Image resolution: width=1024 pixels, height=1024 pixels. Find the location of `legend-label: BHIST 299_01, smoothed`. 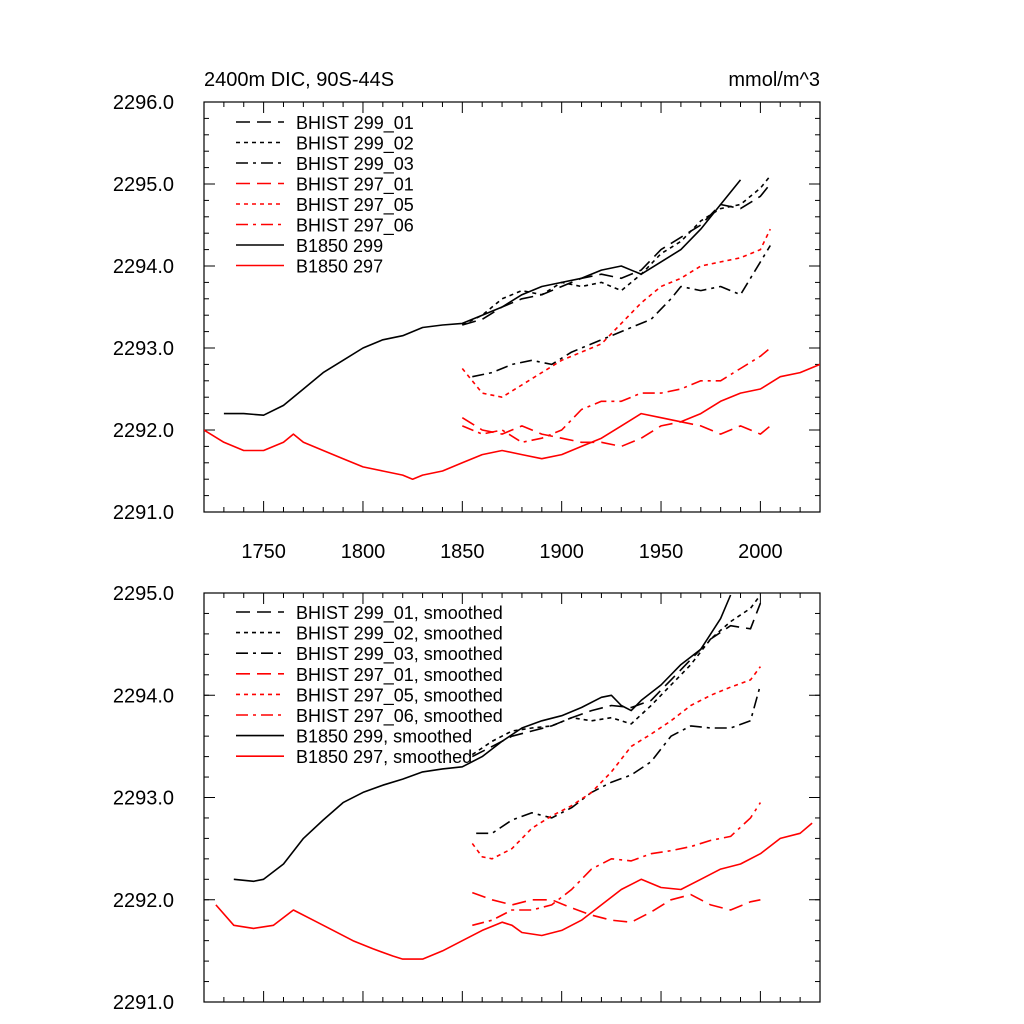

legend-label: BHIST 299_01, smoothed is located at coordinates (399, 613).